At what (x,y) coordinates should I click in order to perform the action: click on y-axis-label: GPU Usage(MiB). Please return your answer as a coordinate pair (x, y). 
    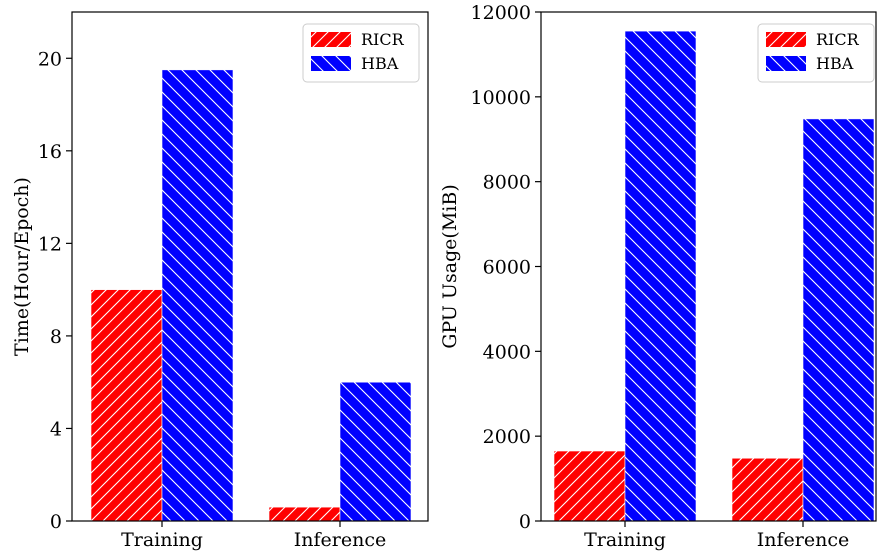
    Looking at the image, I should click on (450, 266).